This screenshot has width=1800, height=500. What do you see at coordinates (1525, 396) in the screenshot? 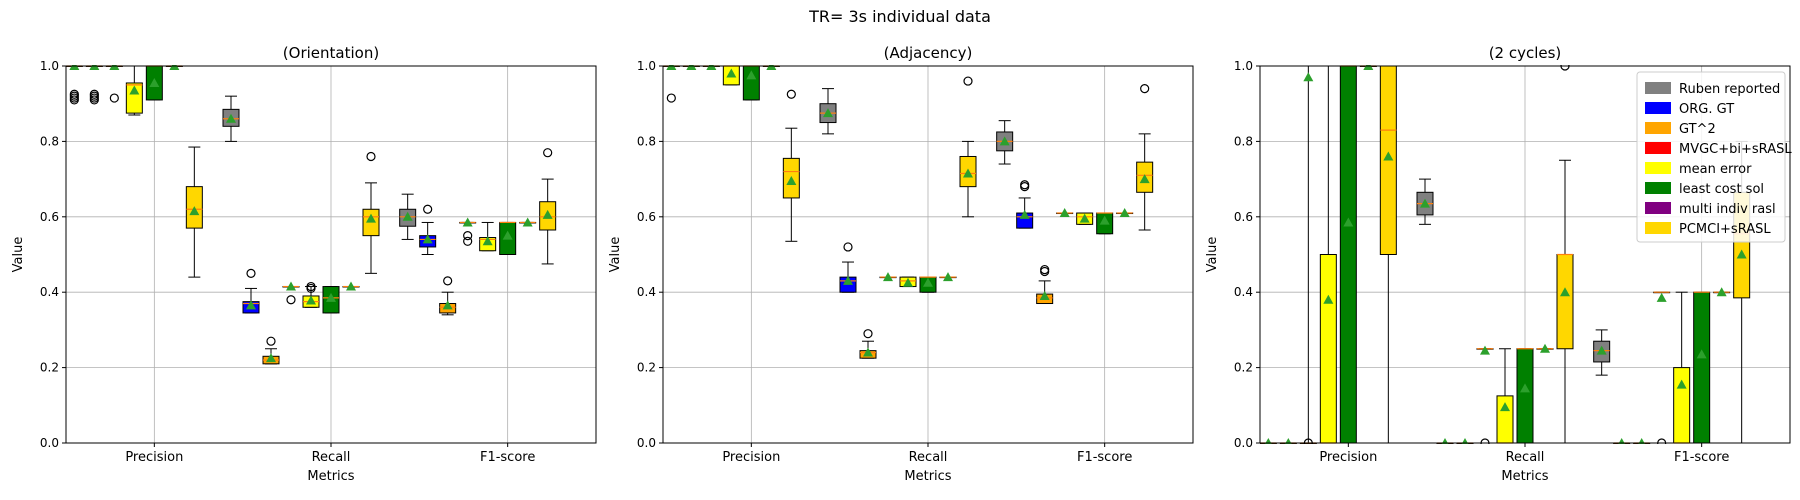
I see `box-recall-least-cost-sol` at bounding box center [1525, 396].